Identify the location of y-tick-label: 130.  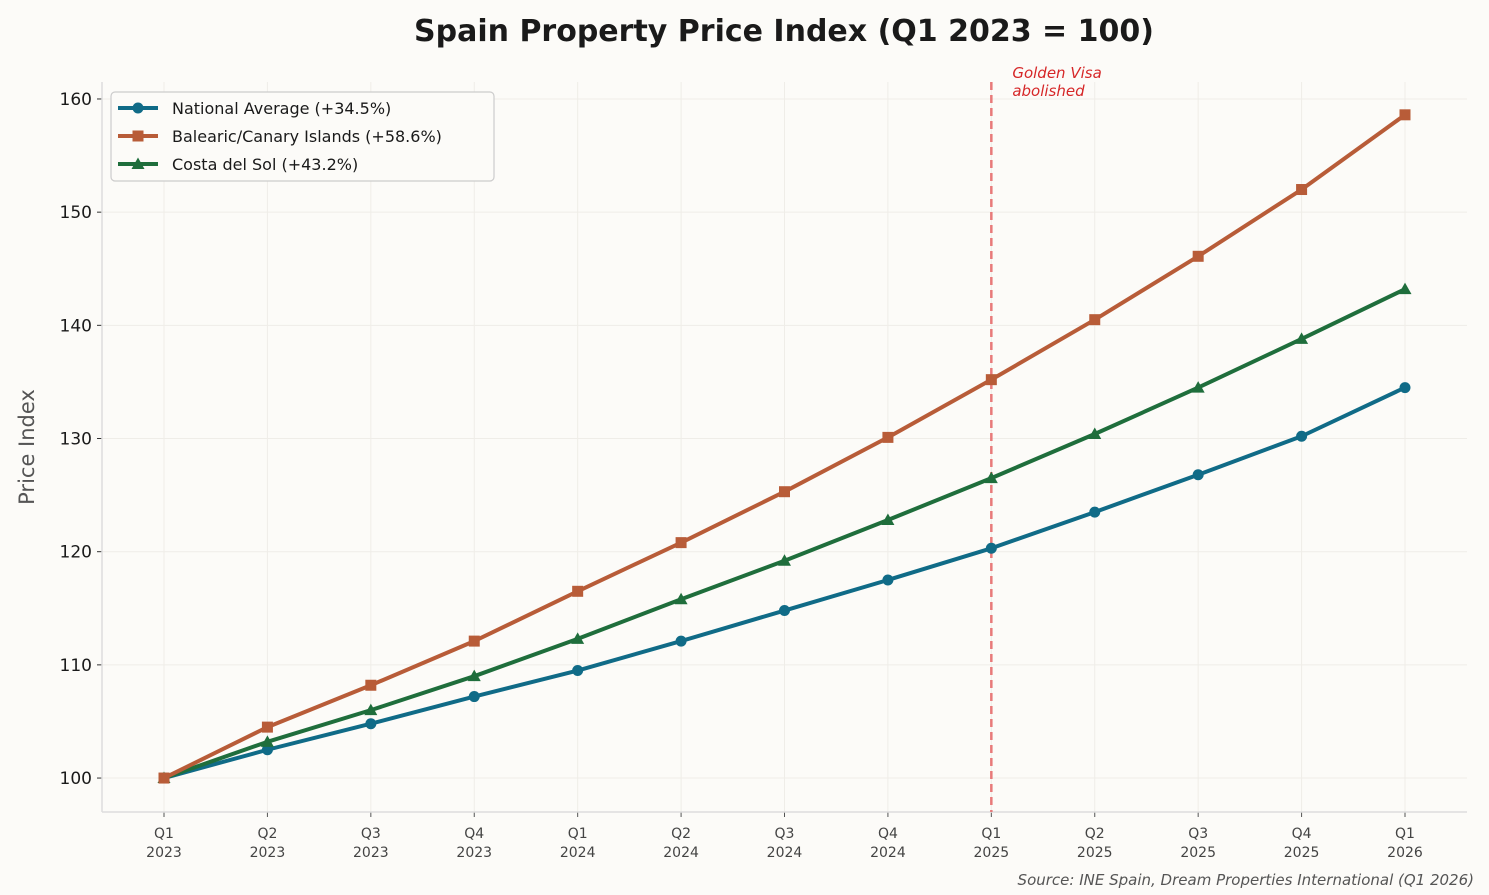
(76, 440).